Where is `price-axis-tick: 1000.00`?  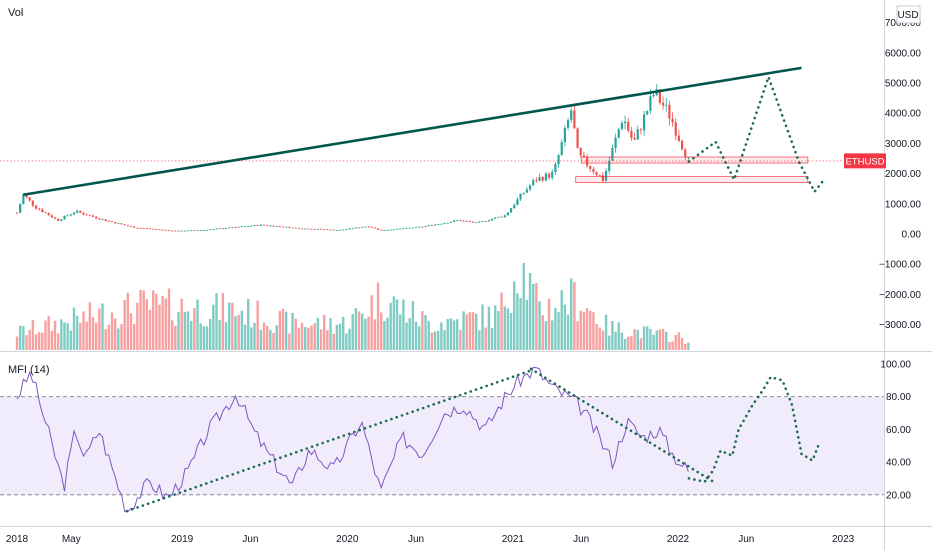 price-axis-tick: 1000.00 is located at coordinates (903, 204).